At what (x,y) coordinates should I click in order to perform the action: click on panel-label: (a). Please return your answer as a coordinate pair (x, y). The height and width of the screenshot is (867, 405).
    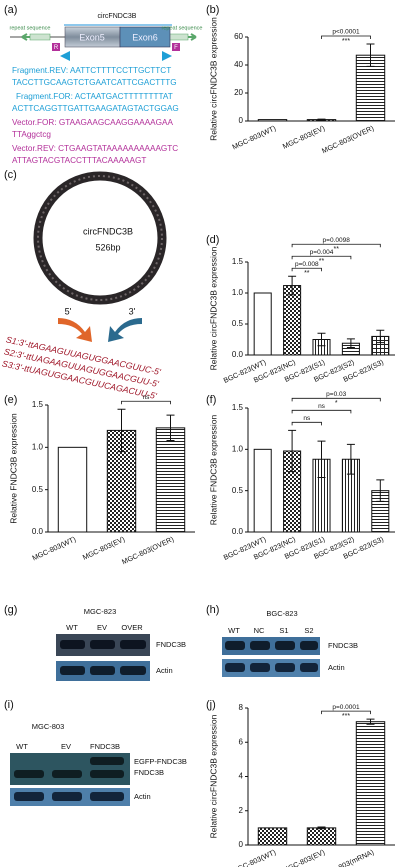
    Looking at the image, I should click on (10, 10).